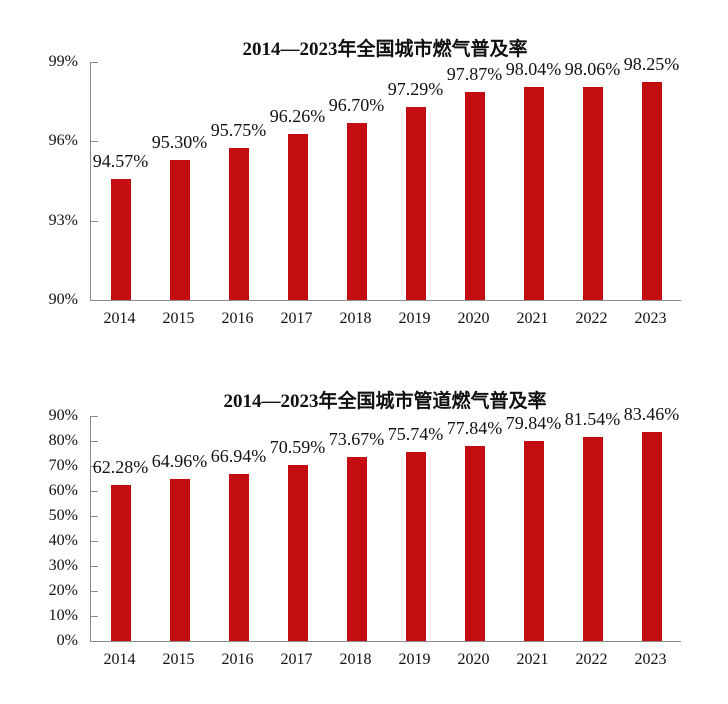  I want to click on bar-value-label: 75.74%, so click(415, 433).